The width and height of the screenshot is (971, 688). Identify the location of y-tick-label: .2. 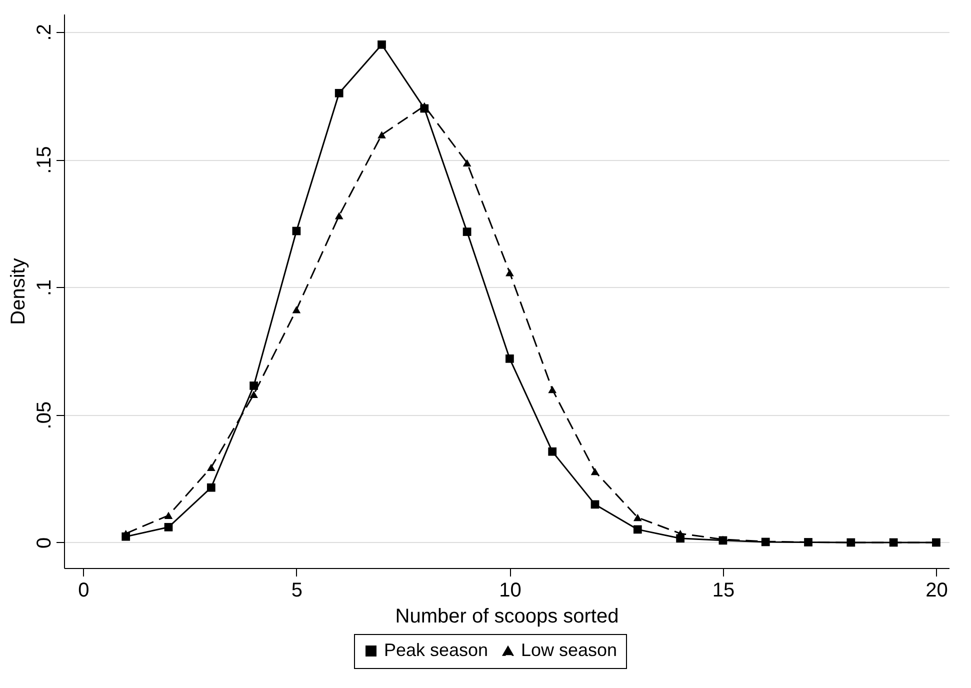
(45, 32).